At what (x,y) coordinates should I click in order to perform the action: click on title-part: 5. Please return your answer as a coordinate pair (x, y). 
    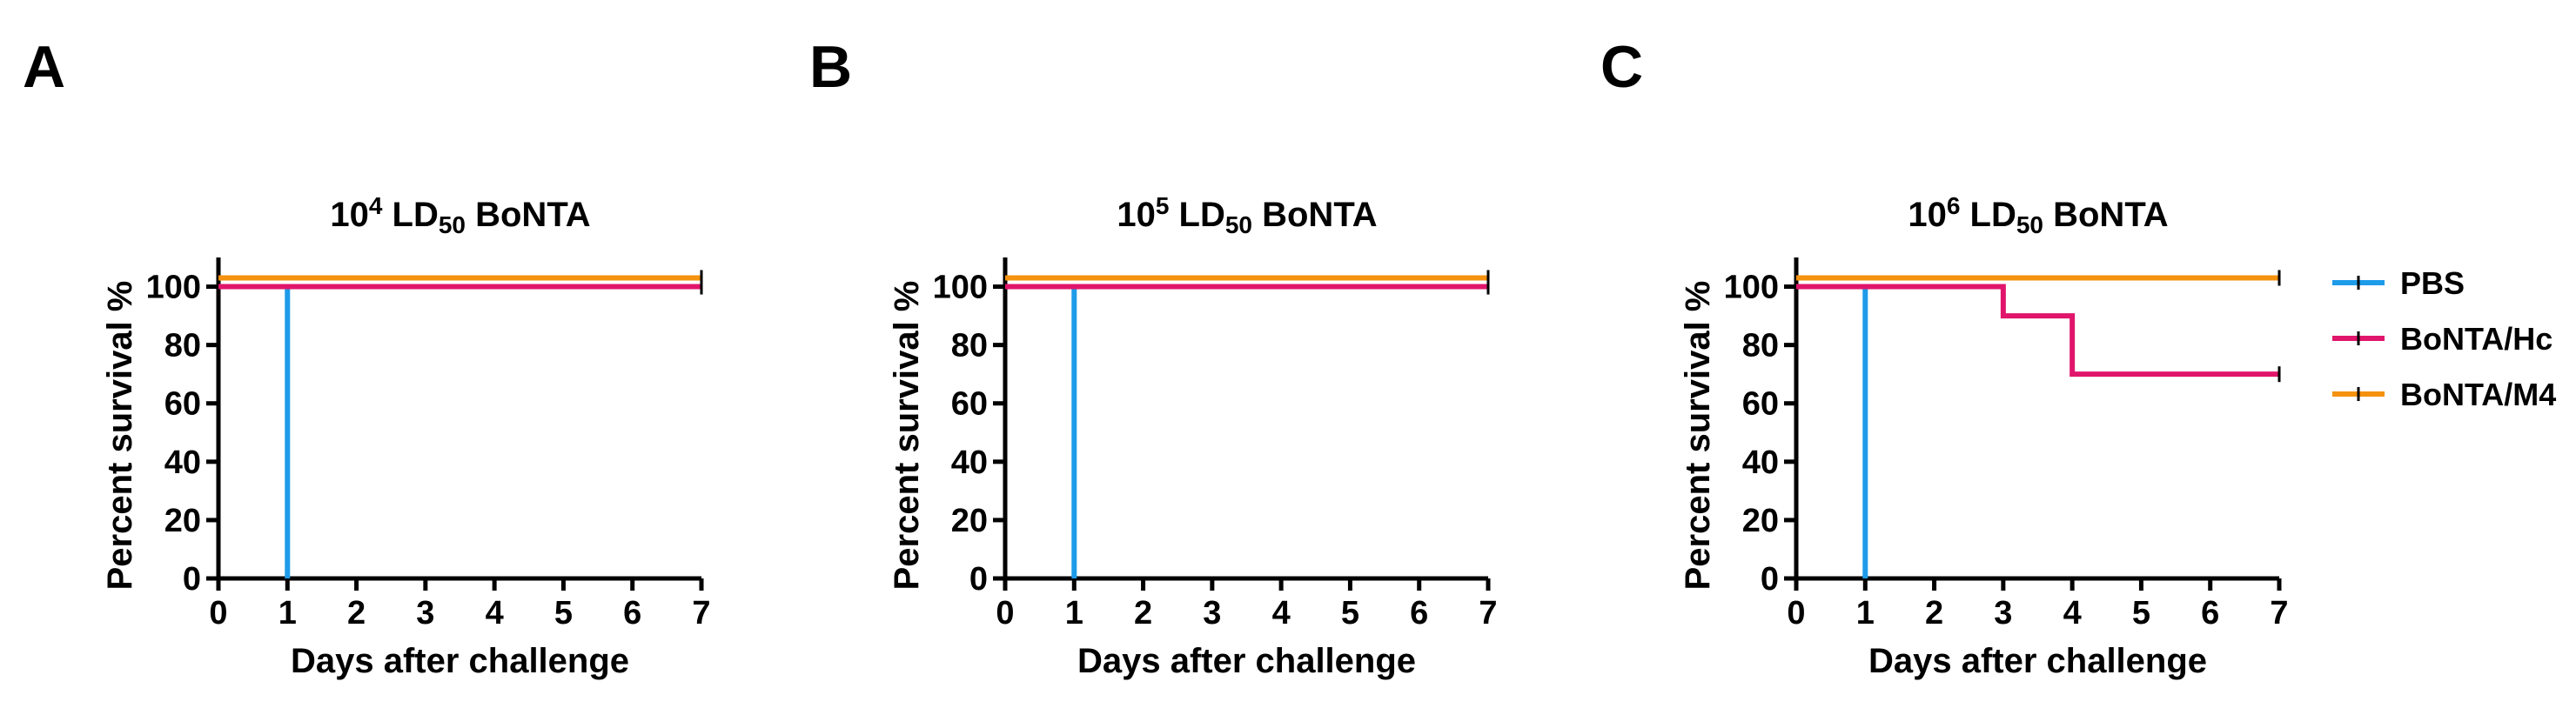
    Looking at the image, I should click on (1163, 205).